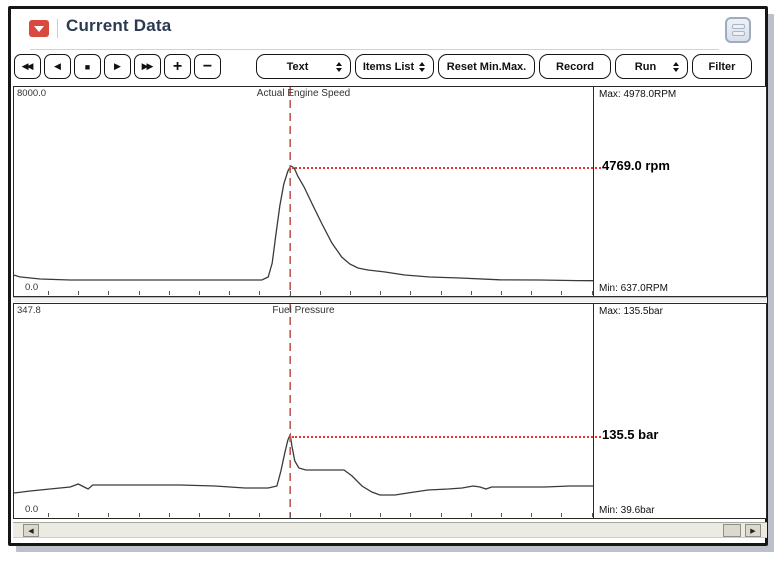 The height and width of the screenshot is (563, 780). Describe the element at coordinates (636, 165) in the screenshot. I see `engine-speed-cursor-value: 4769.0 rpm` at that location.